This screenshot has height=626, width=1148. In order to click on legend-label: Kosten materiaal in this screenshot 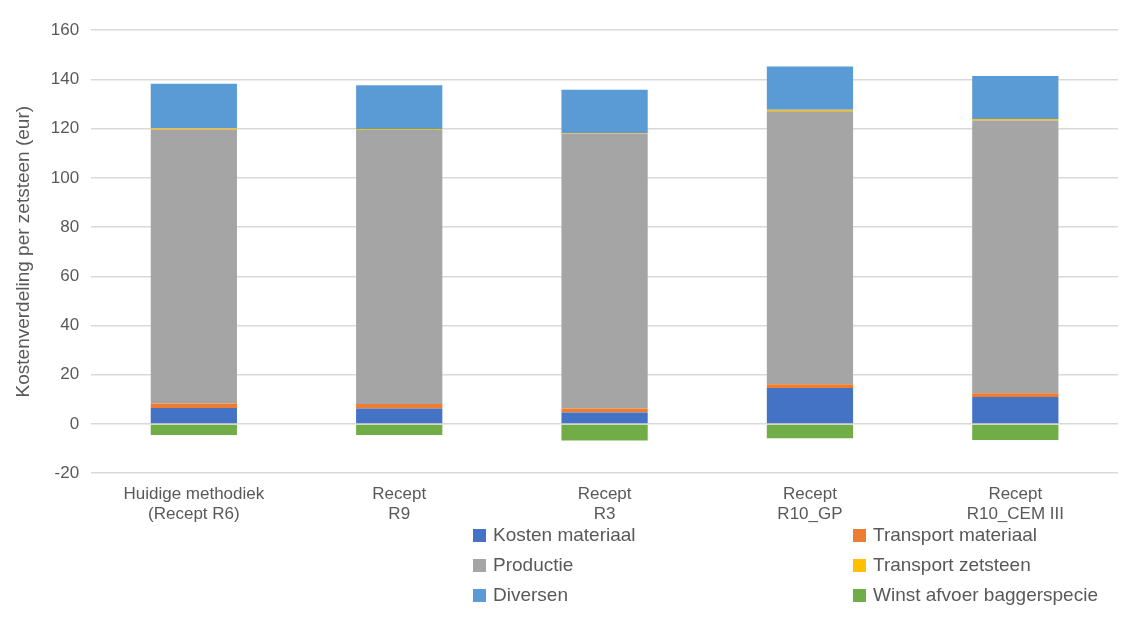, I will do `click(564, 535)`.